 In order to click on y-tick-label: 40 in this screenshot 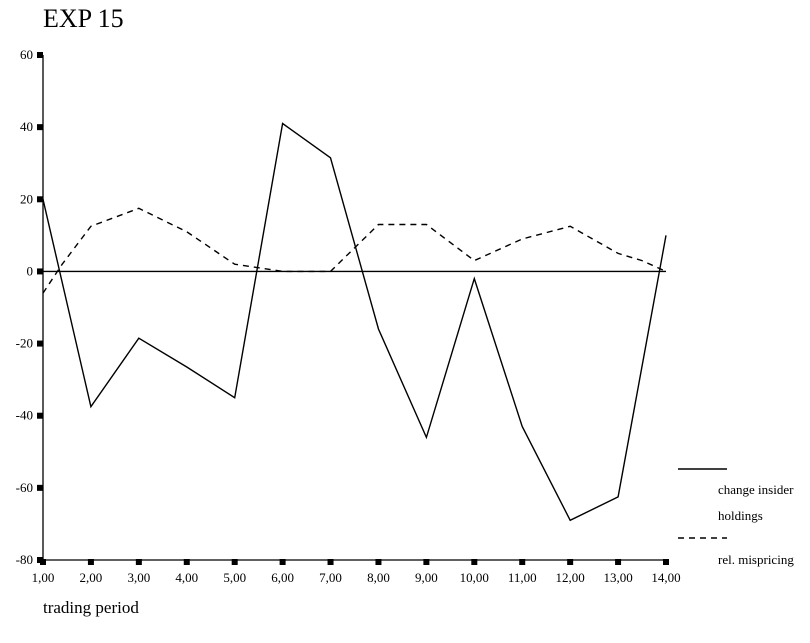, I will do `click(26, 126)`.